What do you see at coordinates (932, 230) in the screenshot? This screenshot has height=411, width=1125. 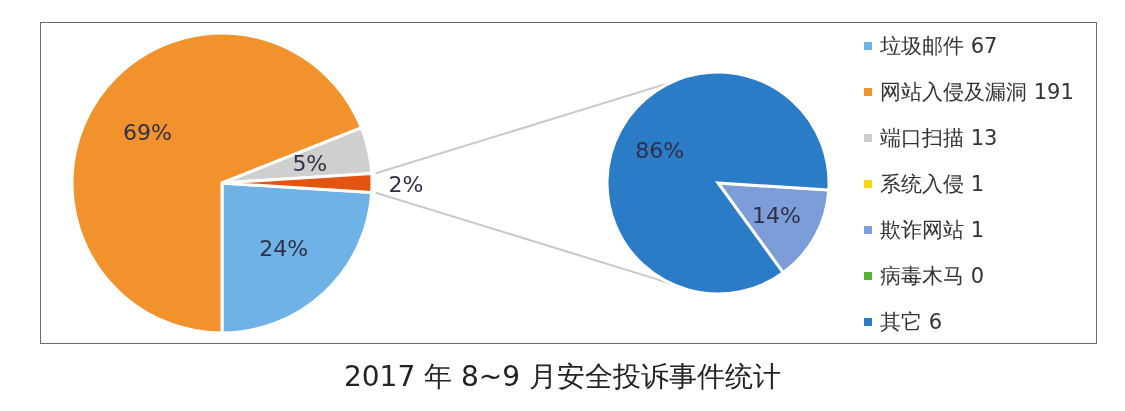 I see `legend-label: 欺诈网站 1` at bounding box center [932, 230].